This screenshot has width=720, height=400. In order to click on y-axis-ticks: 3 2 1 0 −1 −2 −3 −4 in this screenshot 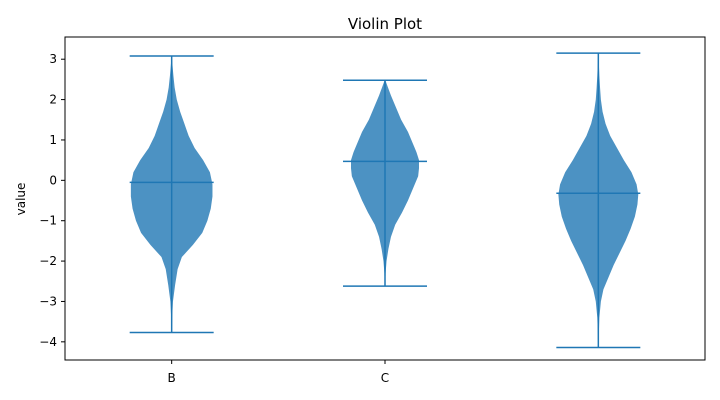, I will do `click(52, 200)`.